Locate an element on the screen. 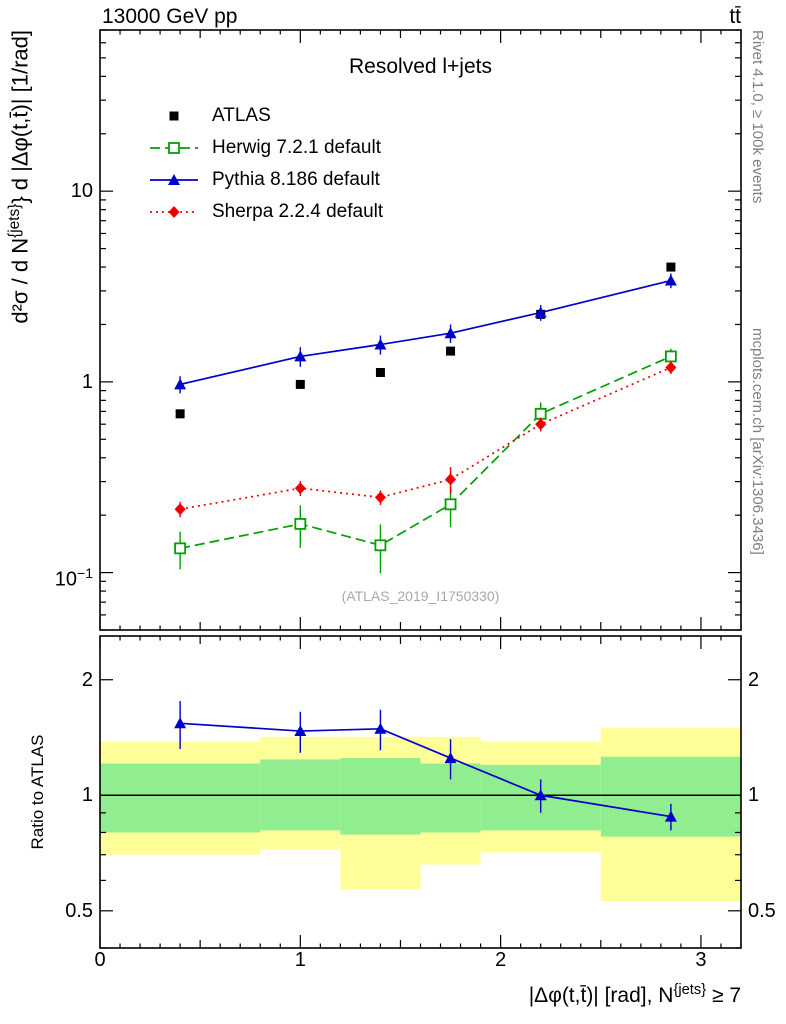  legend-label: Herwig 7.2.1 default is located at coordinates (296, 147).